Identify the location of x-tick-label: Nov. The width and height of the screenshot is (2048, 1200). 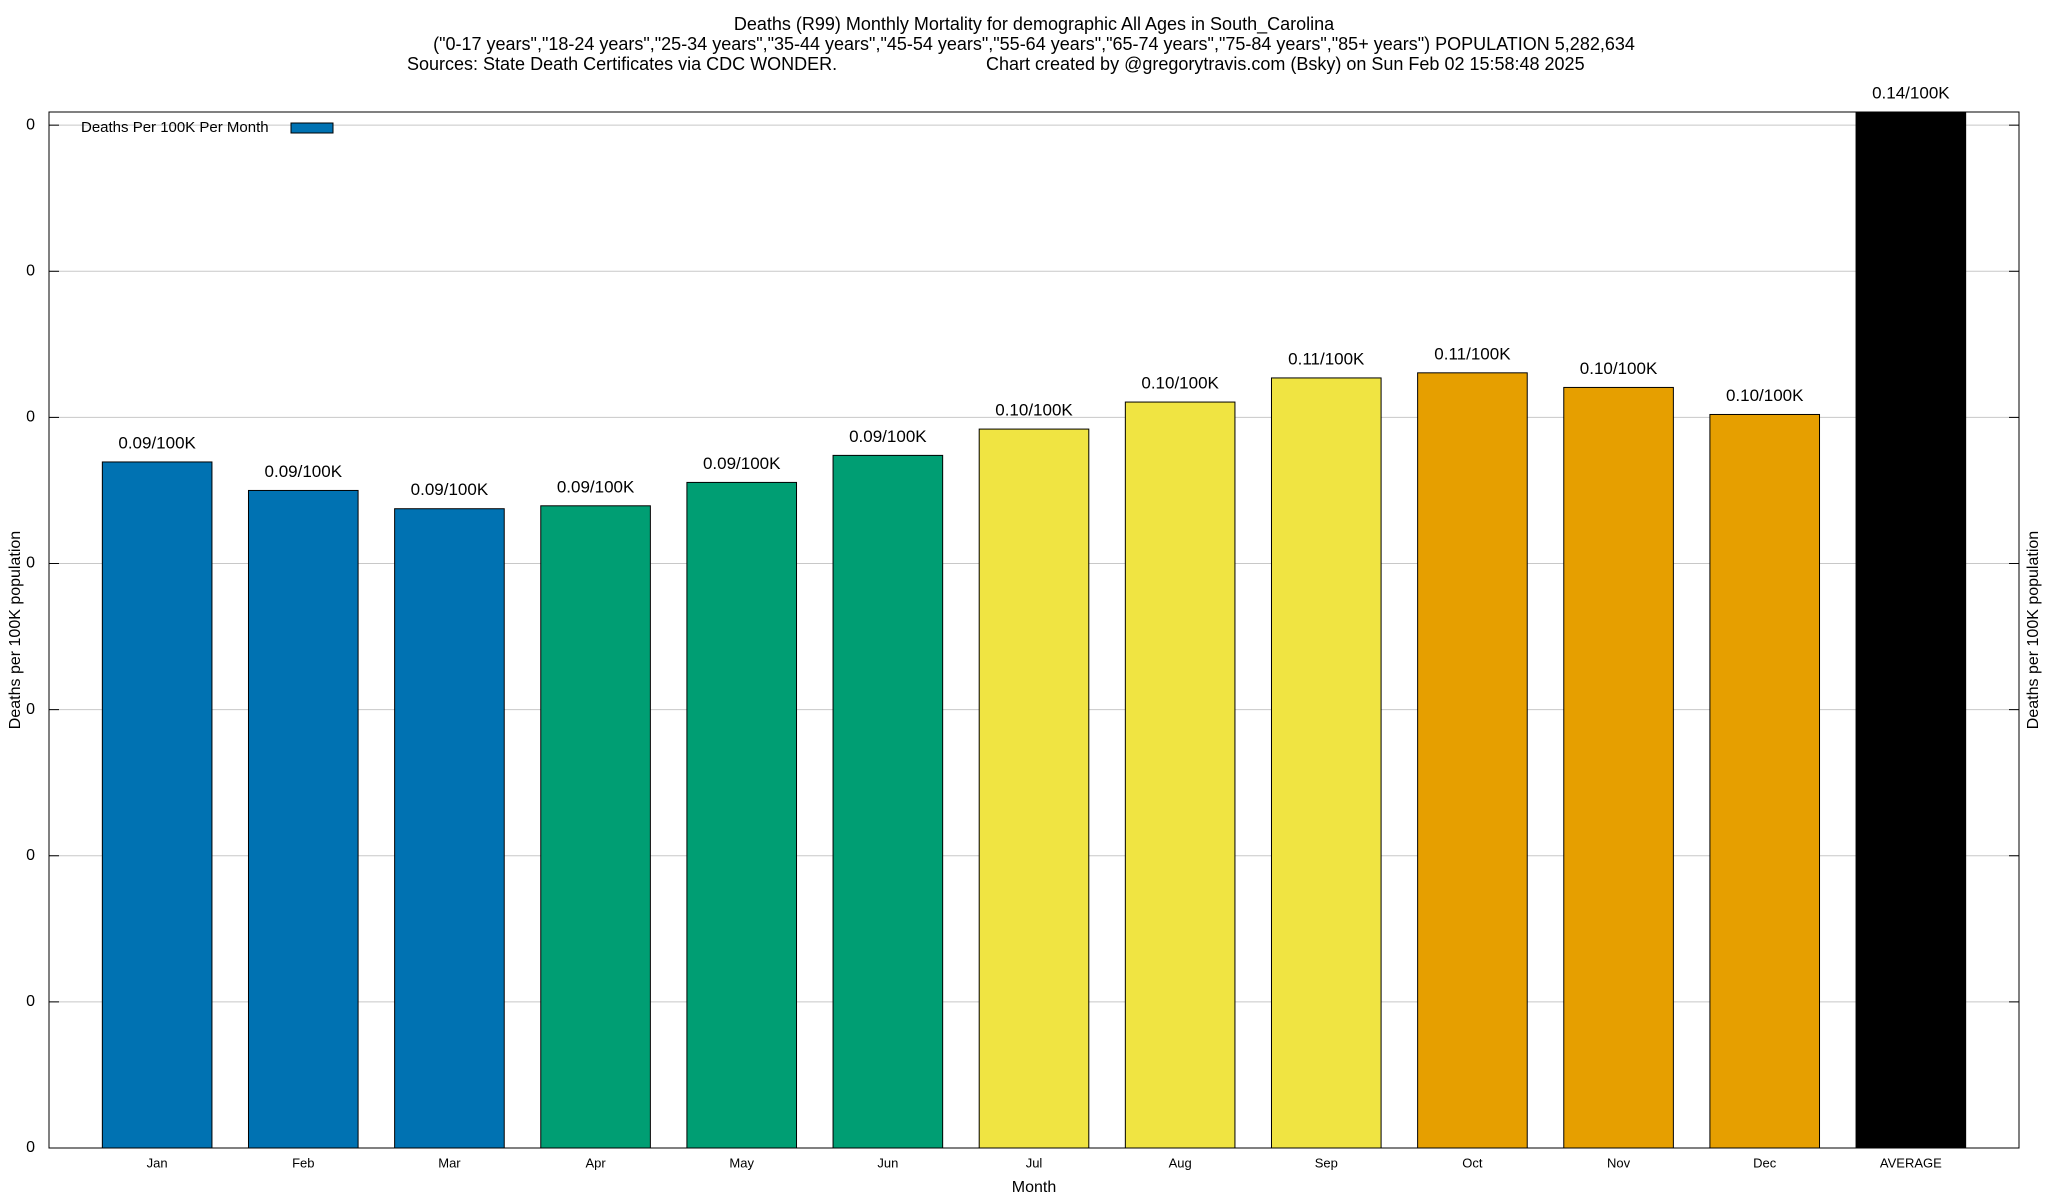
(1619, 1162).